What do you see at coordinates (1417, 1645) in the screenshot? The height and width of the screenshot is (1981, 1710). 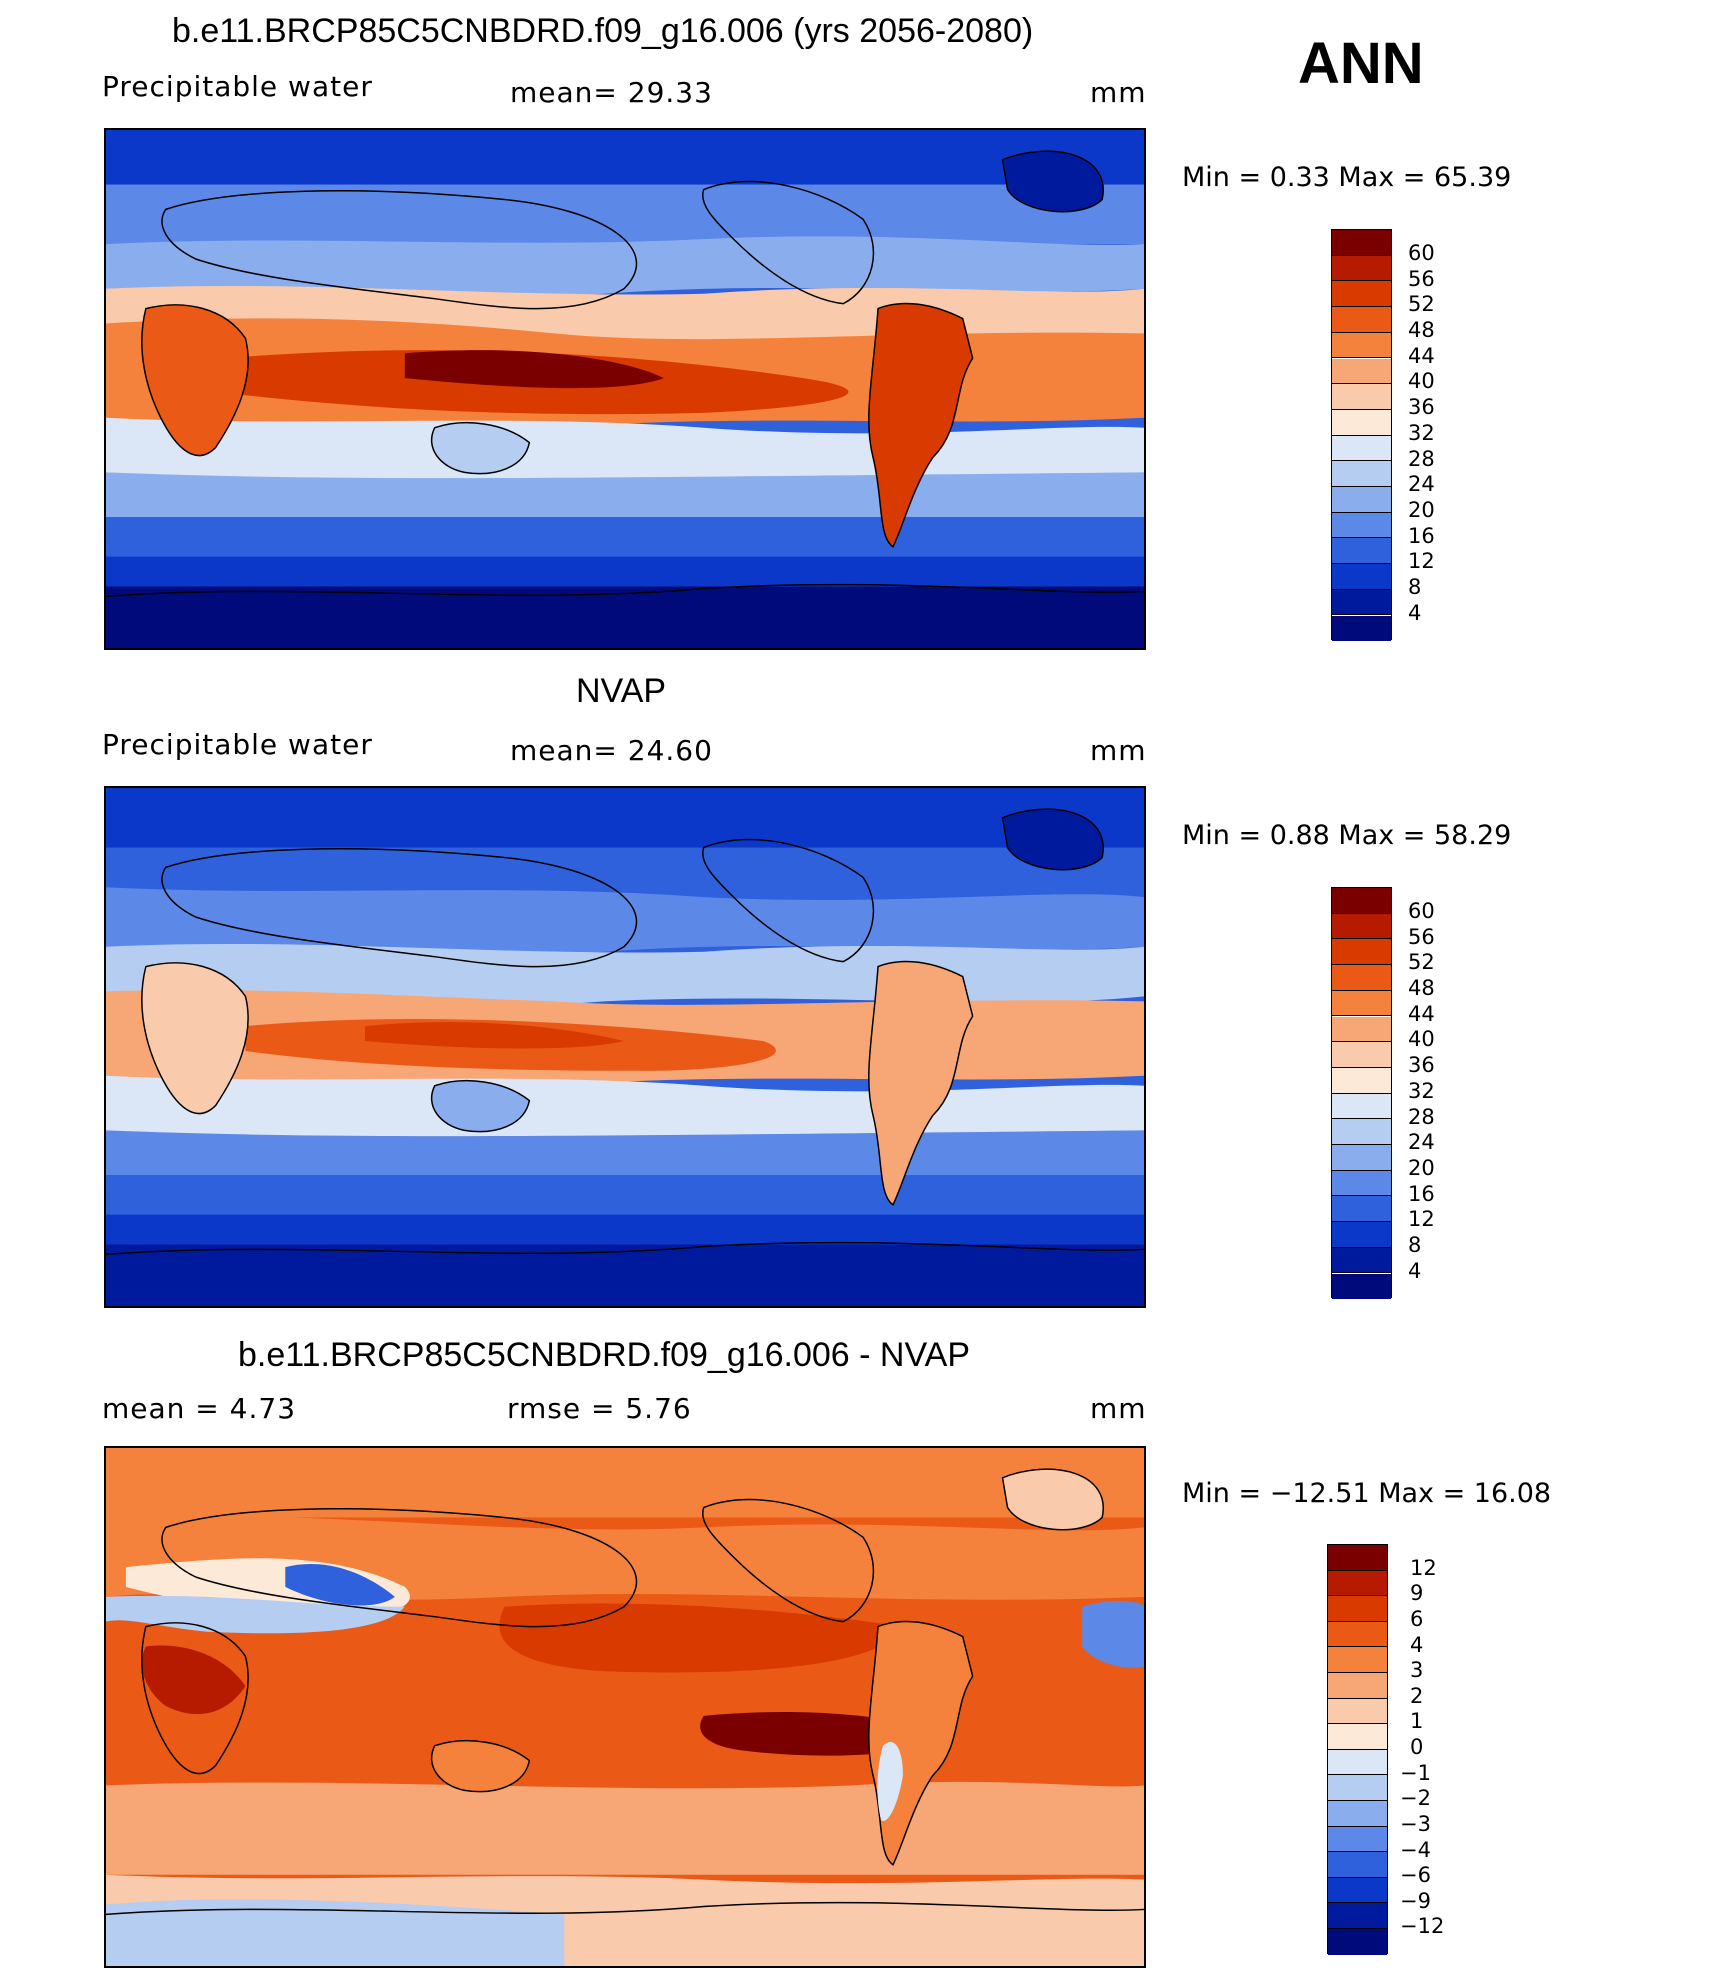 I see `panel3-tick: 4` at bounding box center [1417, 1645].